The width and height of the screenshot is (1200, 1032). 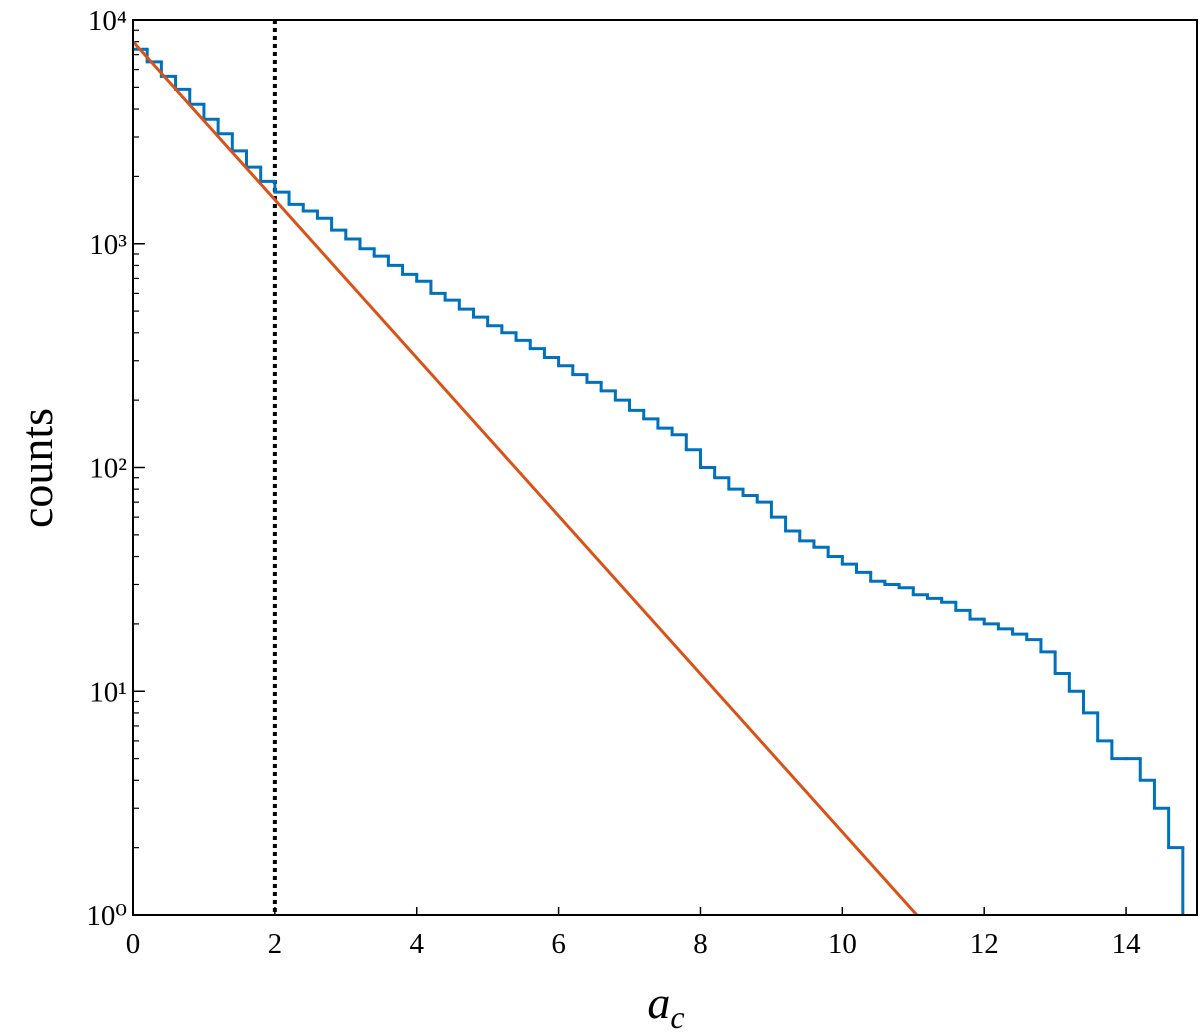 I want to click on x-tick-label: 10, so click(x=842, y=944).